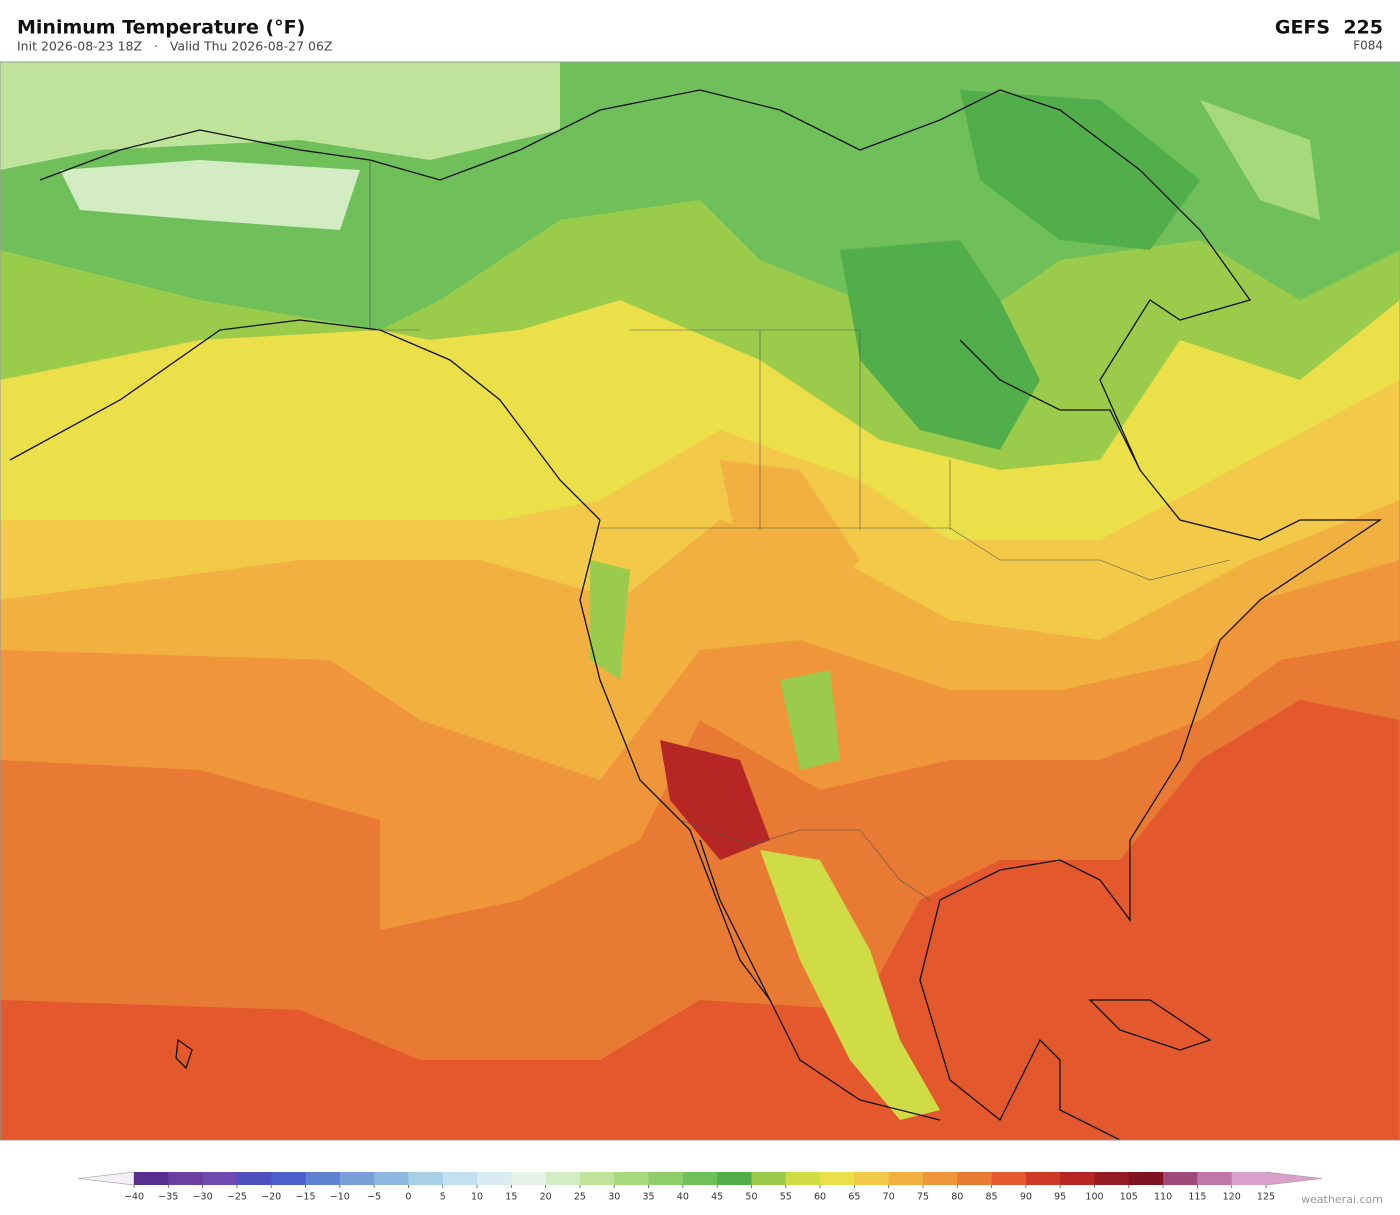 This screenshot has height=1215, width=1400. What do you see at coordinates (546, 1197) in the screenshot?
I see `colorbar-tick-label: 20` at bounding box center [546, 1197].